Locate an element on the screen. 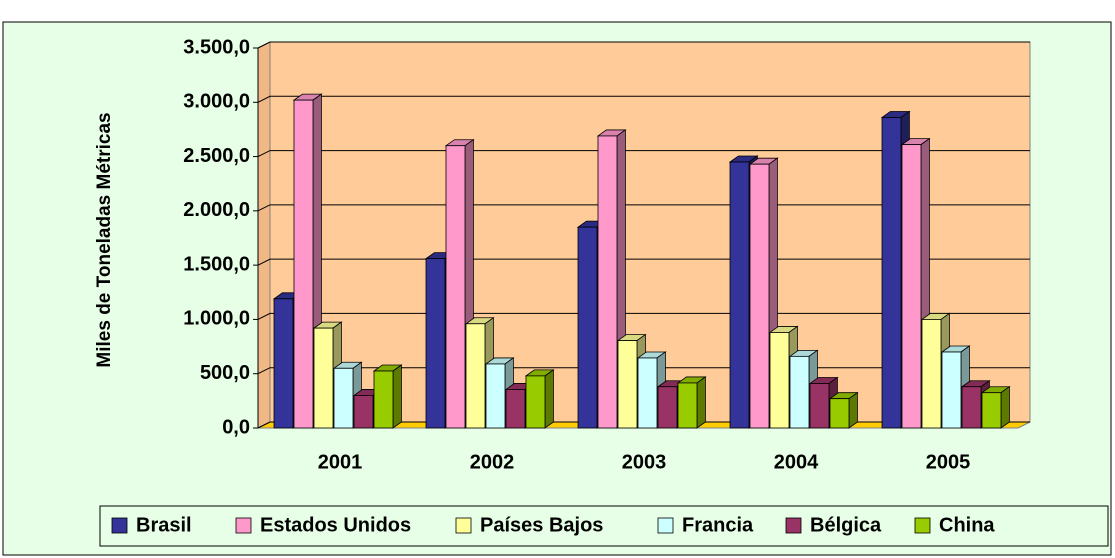 Image resolution: width=1115 pixels, height=558 pixels. y-tick-label: 2.000,0 is located at coordinates (216, 210).